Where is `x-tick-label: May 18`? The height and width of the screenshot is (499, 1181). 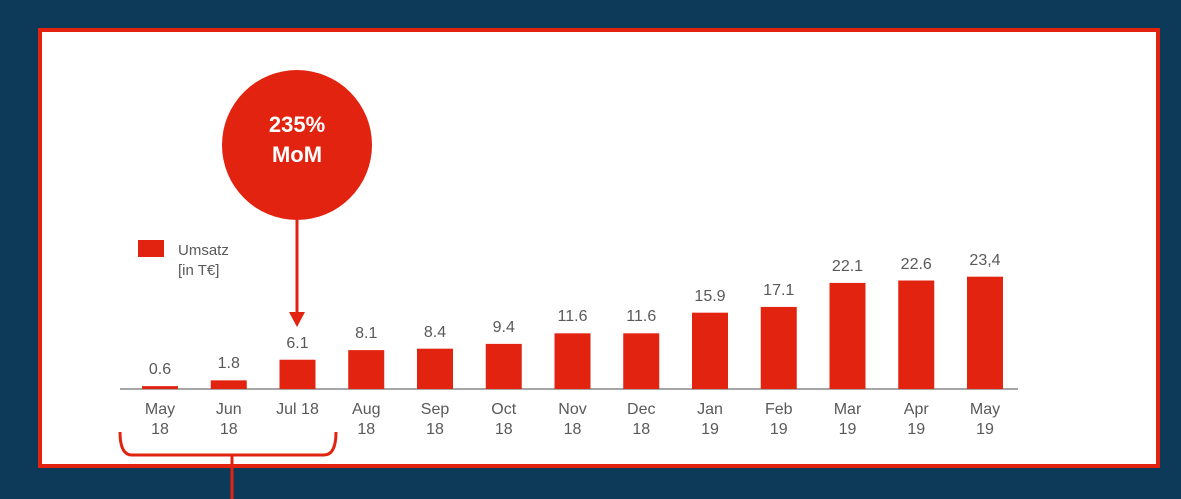
x-tick-label: May 18 is located at coordinates (160, 419).